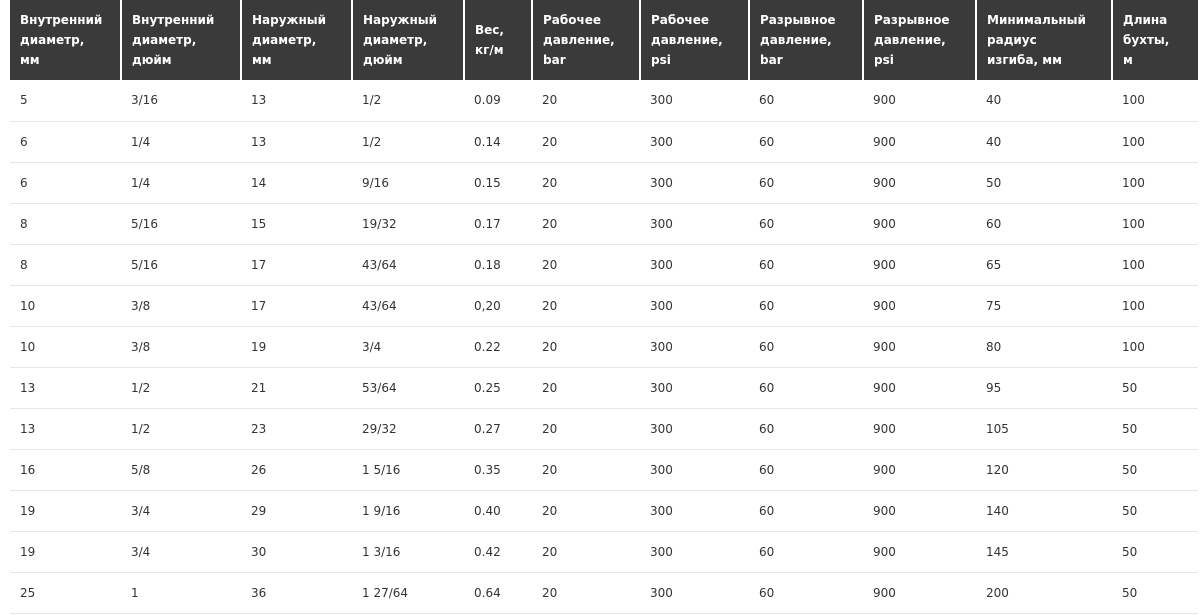 This screenshot has width=1200, height=615. What do you see at coordinates (498, 388) in the screenshot?
I see `table-cell: 0.25` at bounding box center [498, 388].